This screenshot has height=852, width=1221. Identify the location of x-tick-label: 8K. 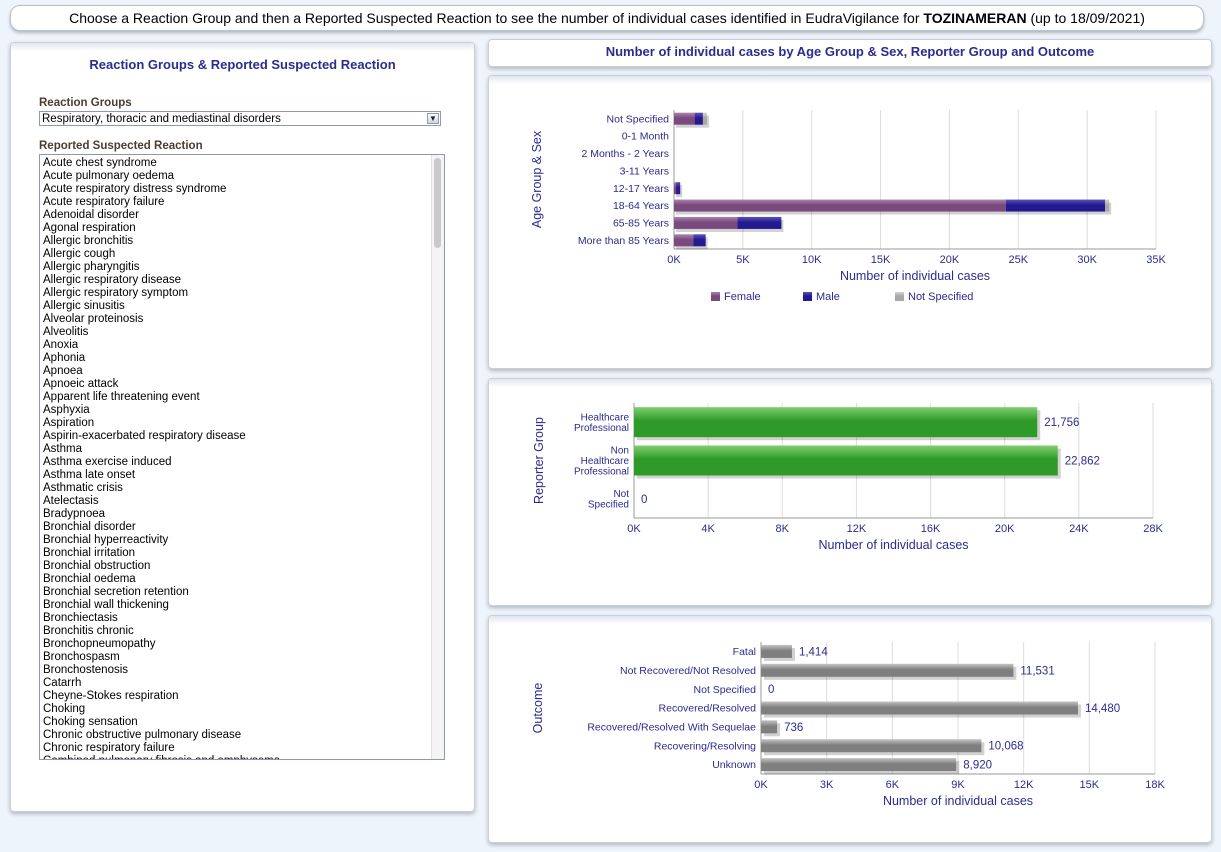
(783, 529).